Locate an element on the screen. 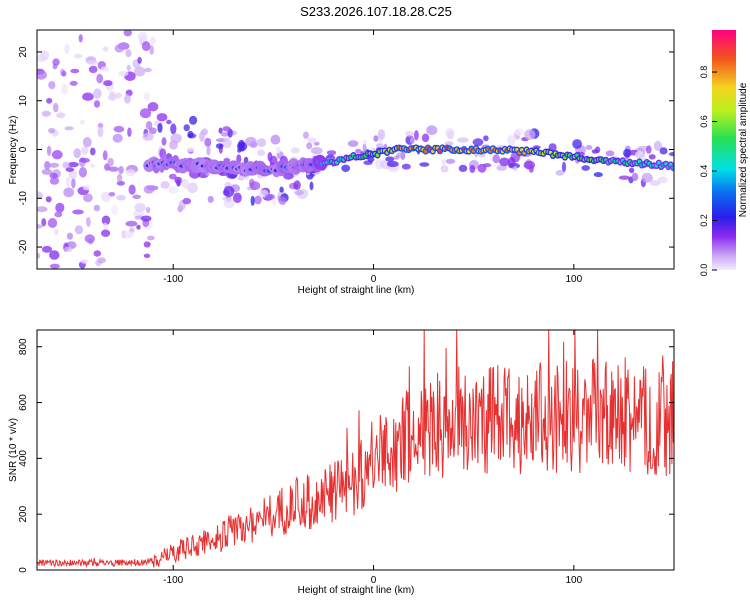  heatmap-y-tick-label: 10 is located at coordinates (23, 101).